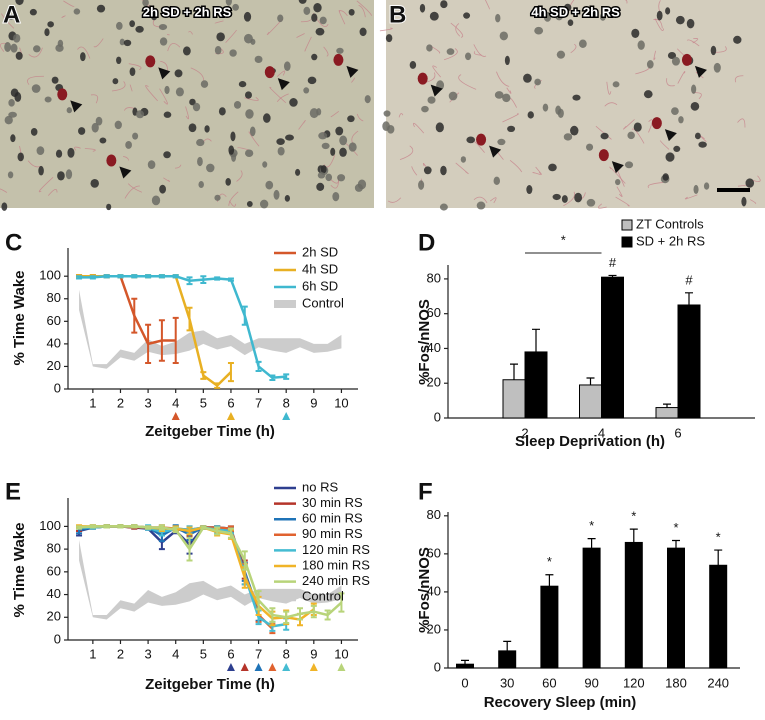 The image size is (765, 720). Describe the element at coordinates (11, 14) in the screenshot. I see `panel-letter: A` at that location.